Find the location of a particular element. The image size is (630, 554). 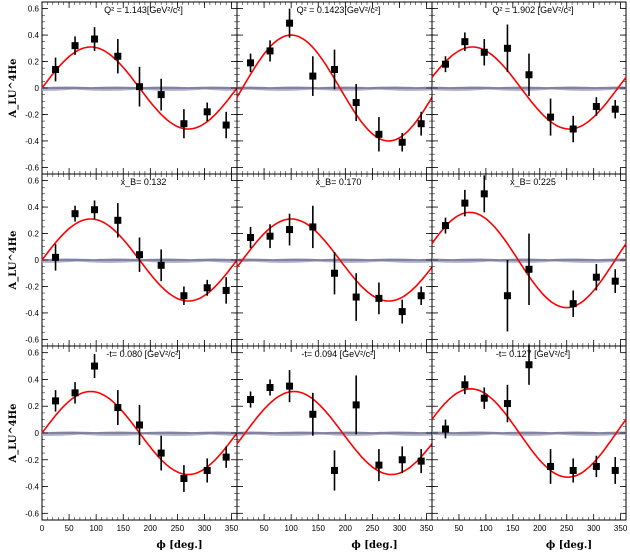

fit-curve is located at coordinates (334, 433).